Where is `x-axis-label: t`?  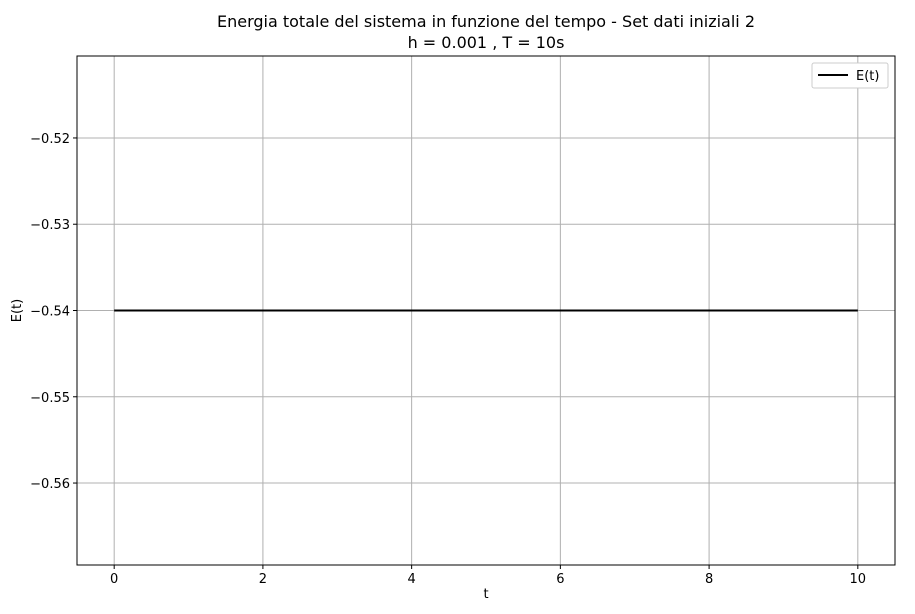
x-axis-label: t is located at coordinates (485, 594).